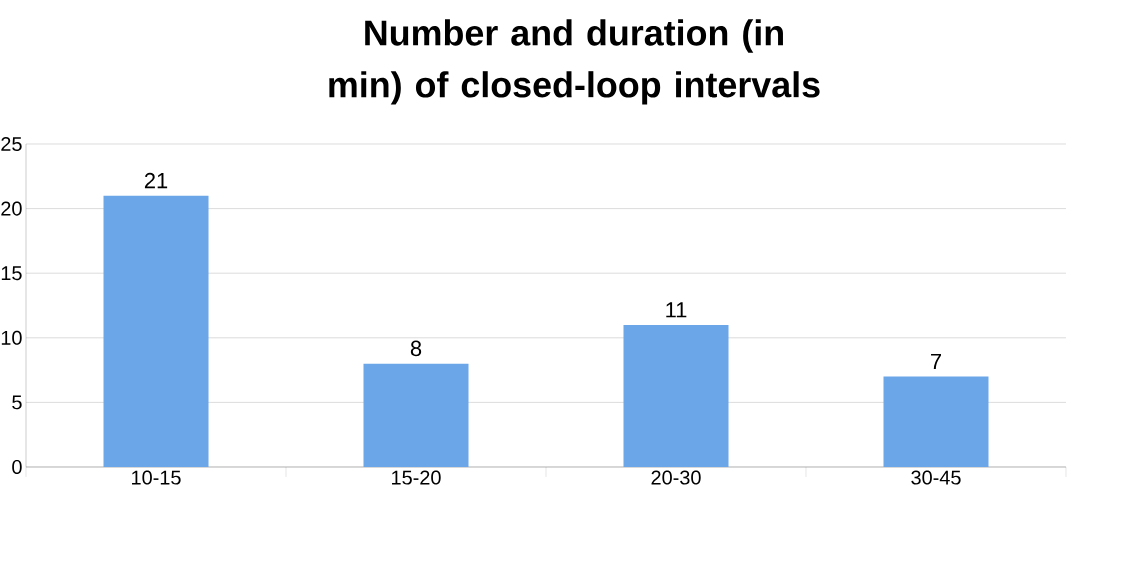  What do you see at coordinates (11, 273) in the screenshot?
I see `y-tick-label: 15` at bounding box center [11, 273].